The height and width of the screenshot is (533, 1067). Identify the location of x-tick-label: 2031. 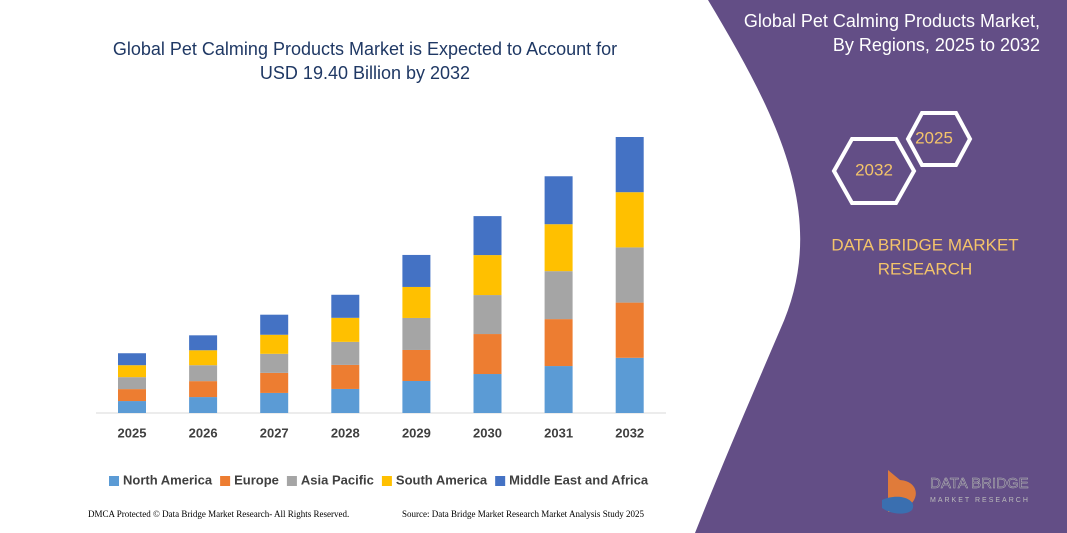
(558, 432).